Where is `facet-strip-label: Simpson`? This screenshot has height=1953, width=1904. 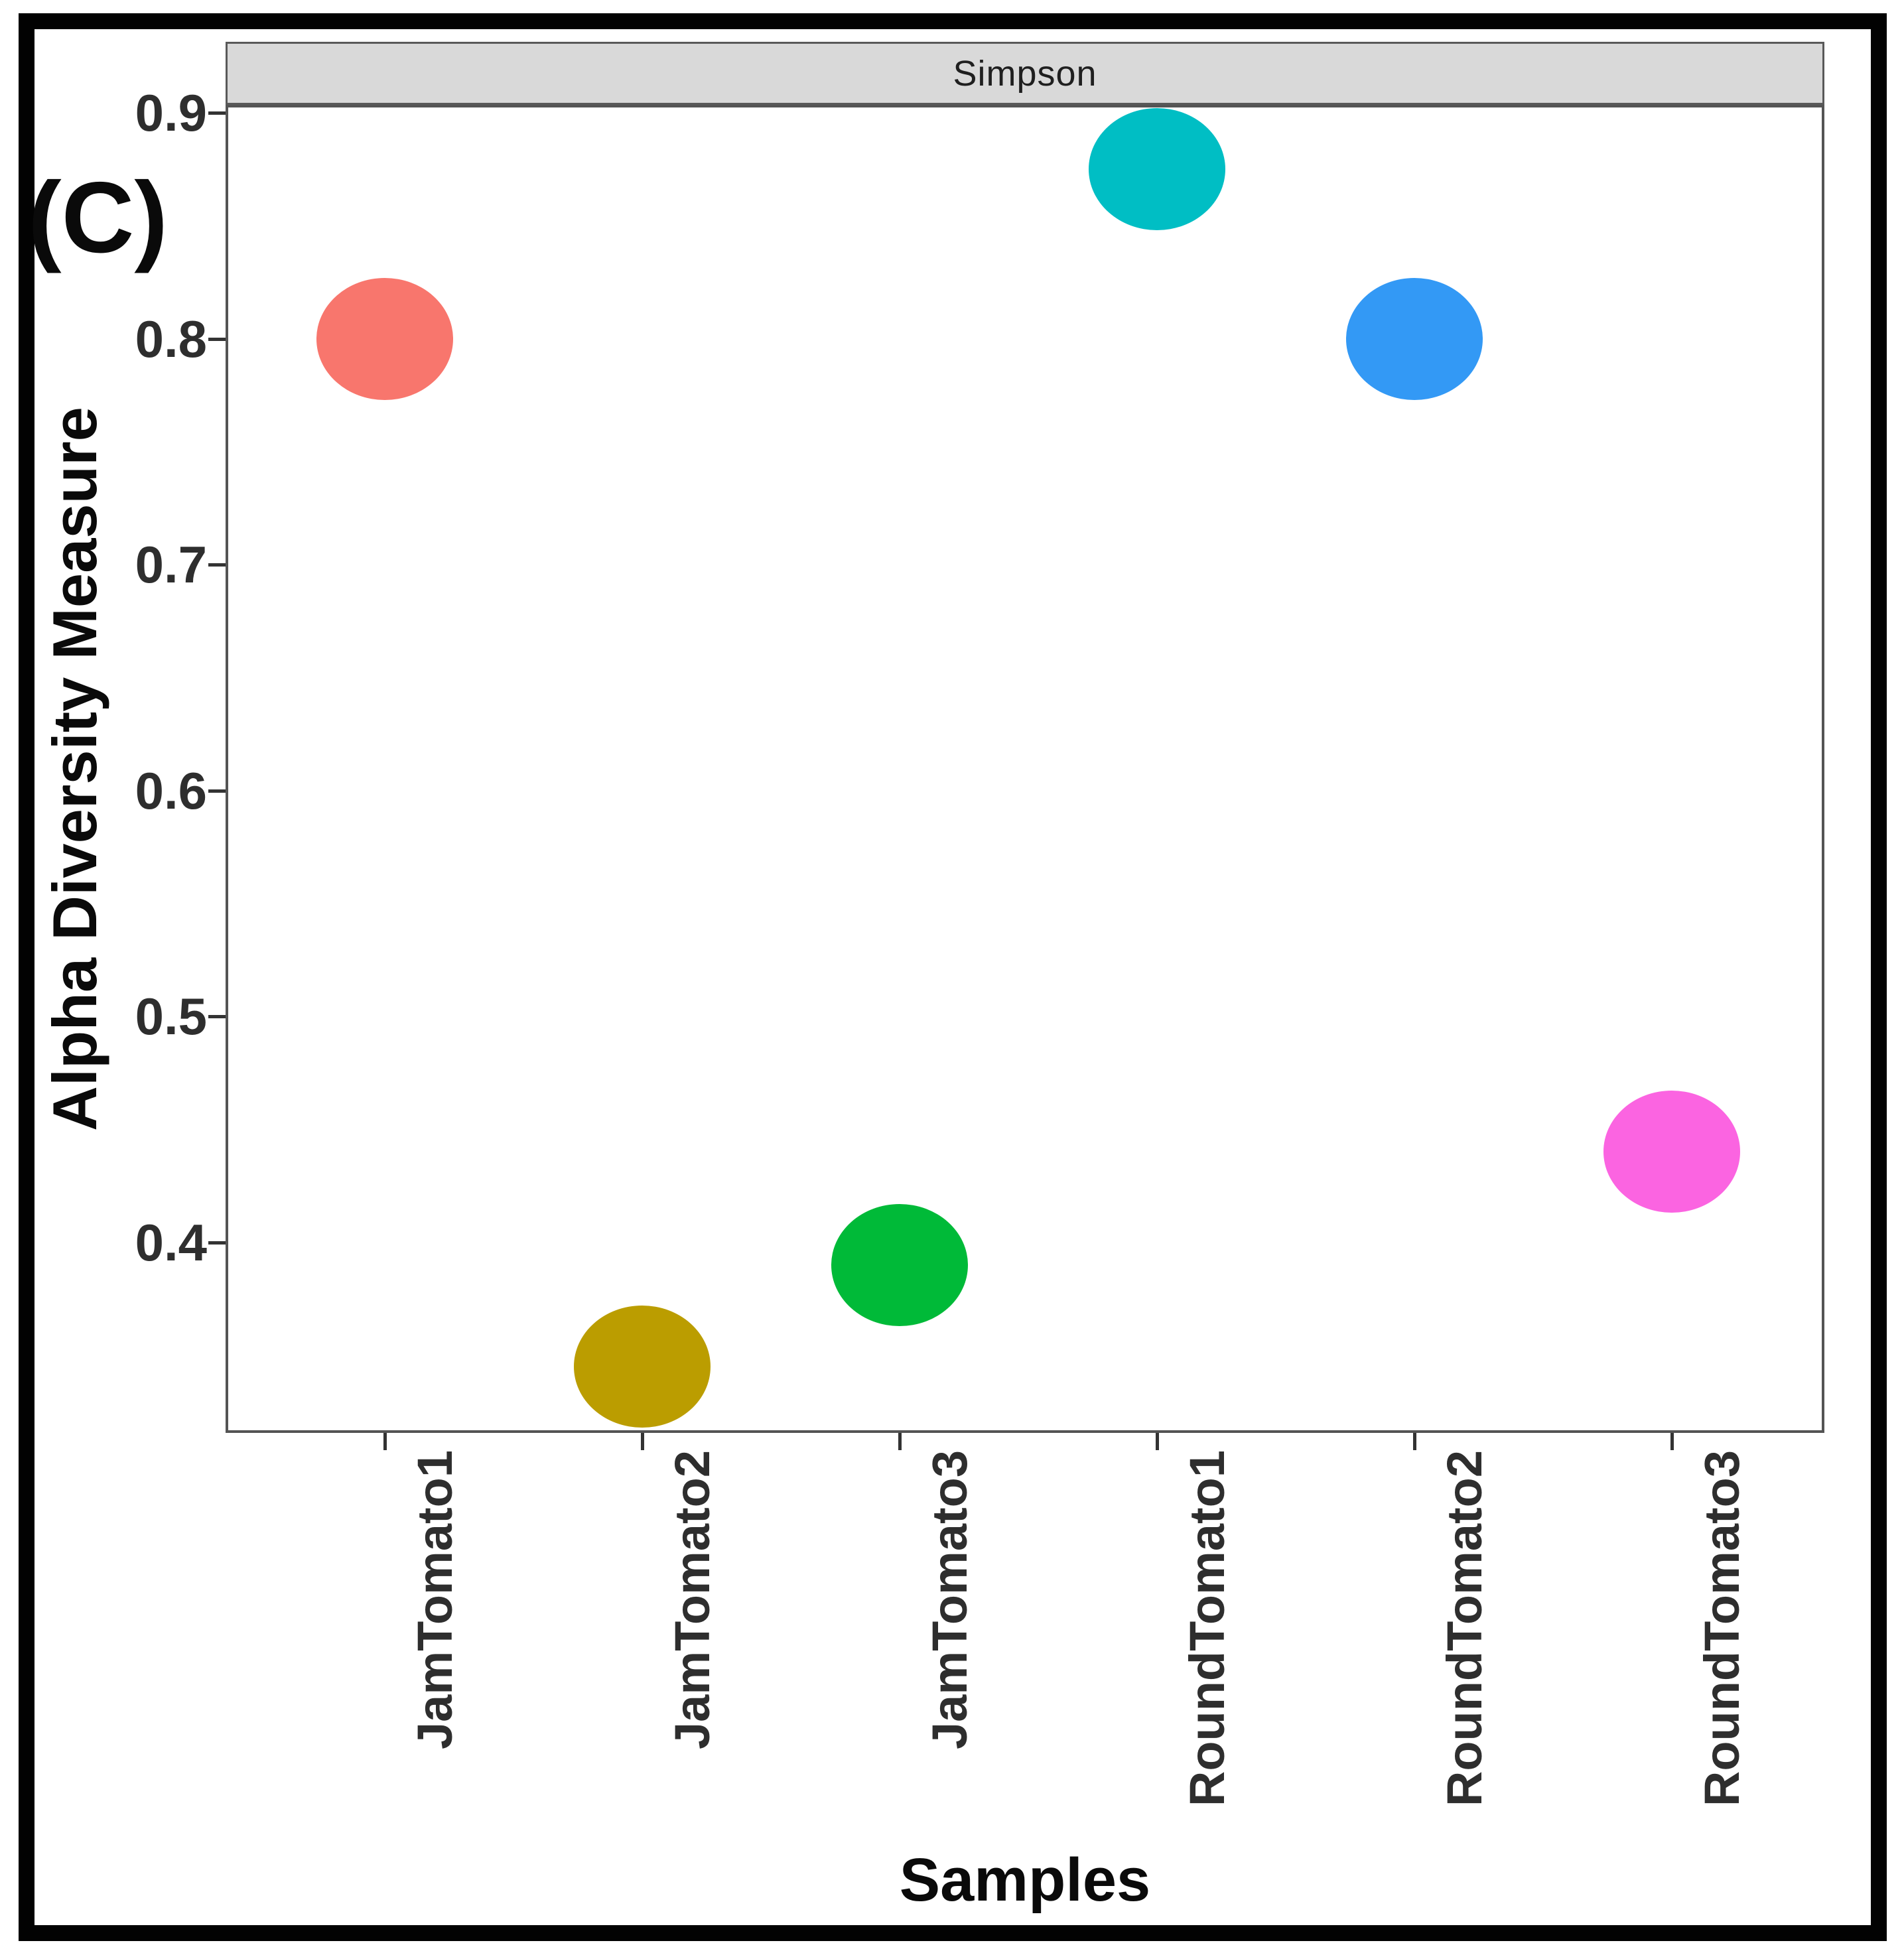 facet-strip-label: Simpson is located at coordinates (1025, 73).